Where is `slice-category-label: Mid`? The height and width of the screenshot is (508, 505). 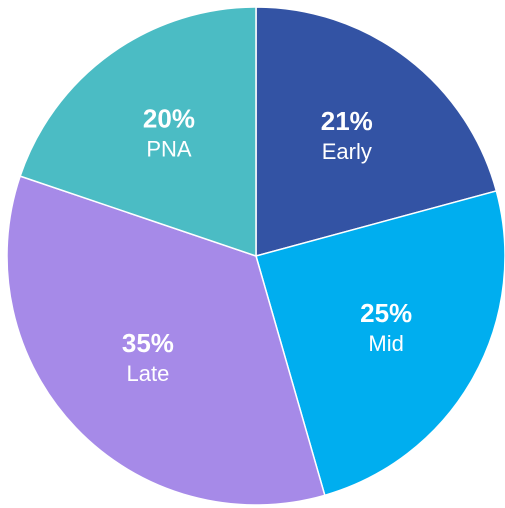 slice-category-label: Mid is located at coordinates (385, 343).